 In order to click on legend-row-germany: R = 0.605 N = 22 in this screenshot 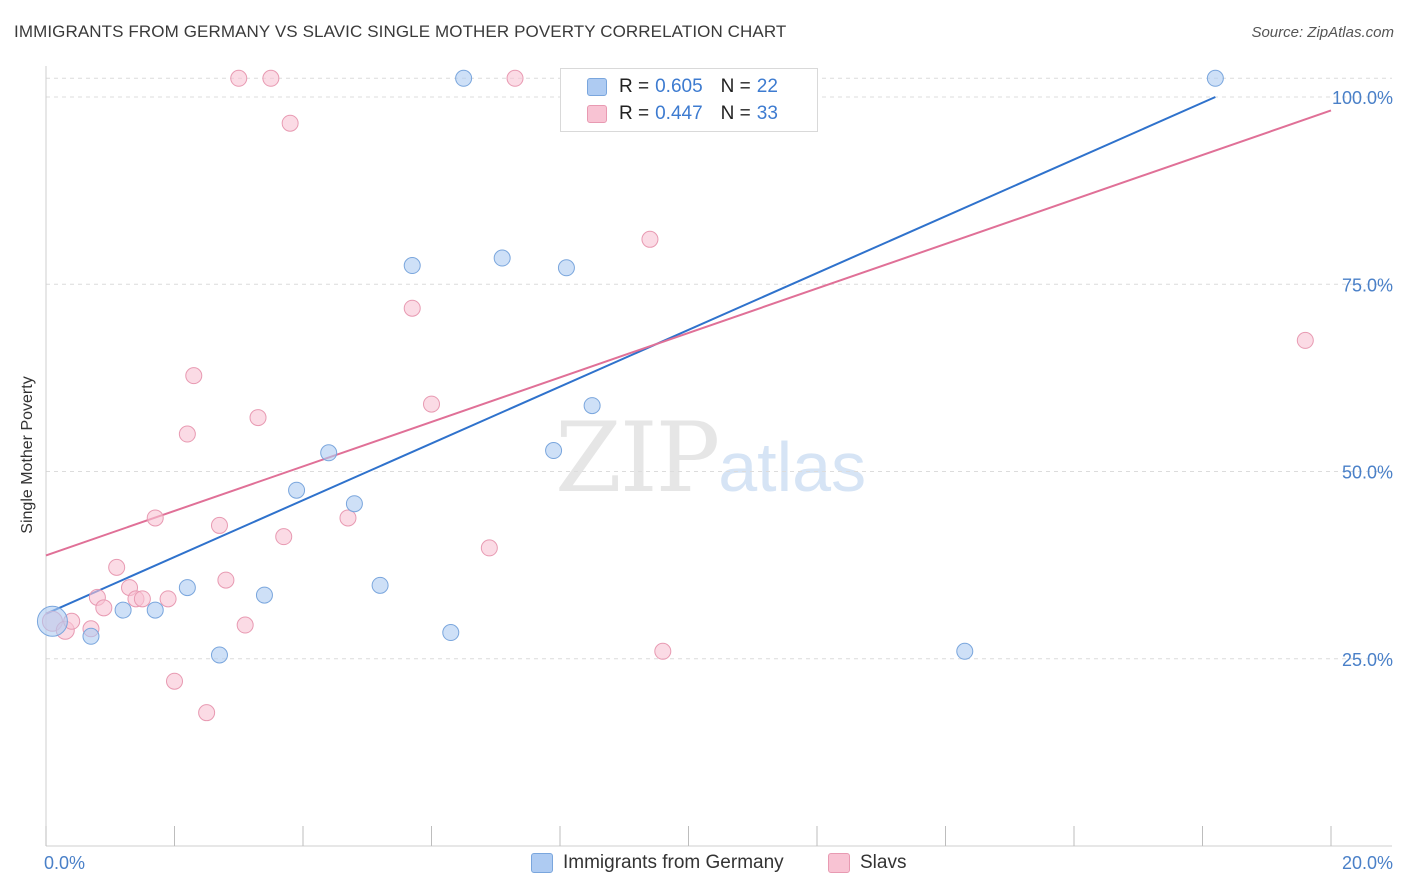, I will do `click(682, 87)`.